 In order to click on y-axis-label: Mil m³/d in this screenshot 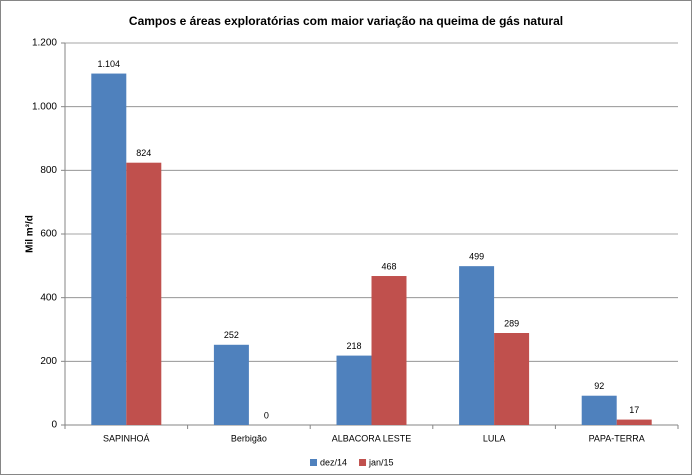, I will do `click(30, 234)`.